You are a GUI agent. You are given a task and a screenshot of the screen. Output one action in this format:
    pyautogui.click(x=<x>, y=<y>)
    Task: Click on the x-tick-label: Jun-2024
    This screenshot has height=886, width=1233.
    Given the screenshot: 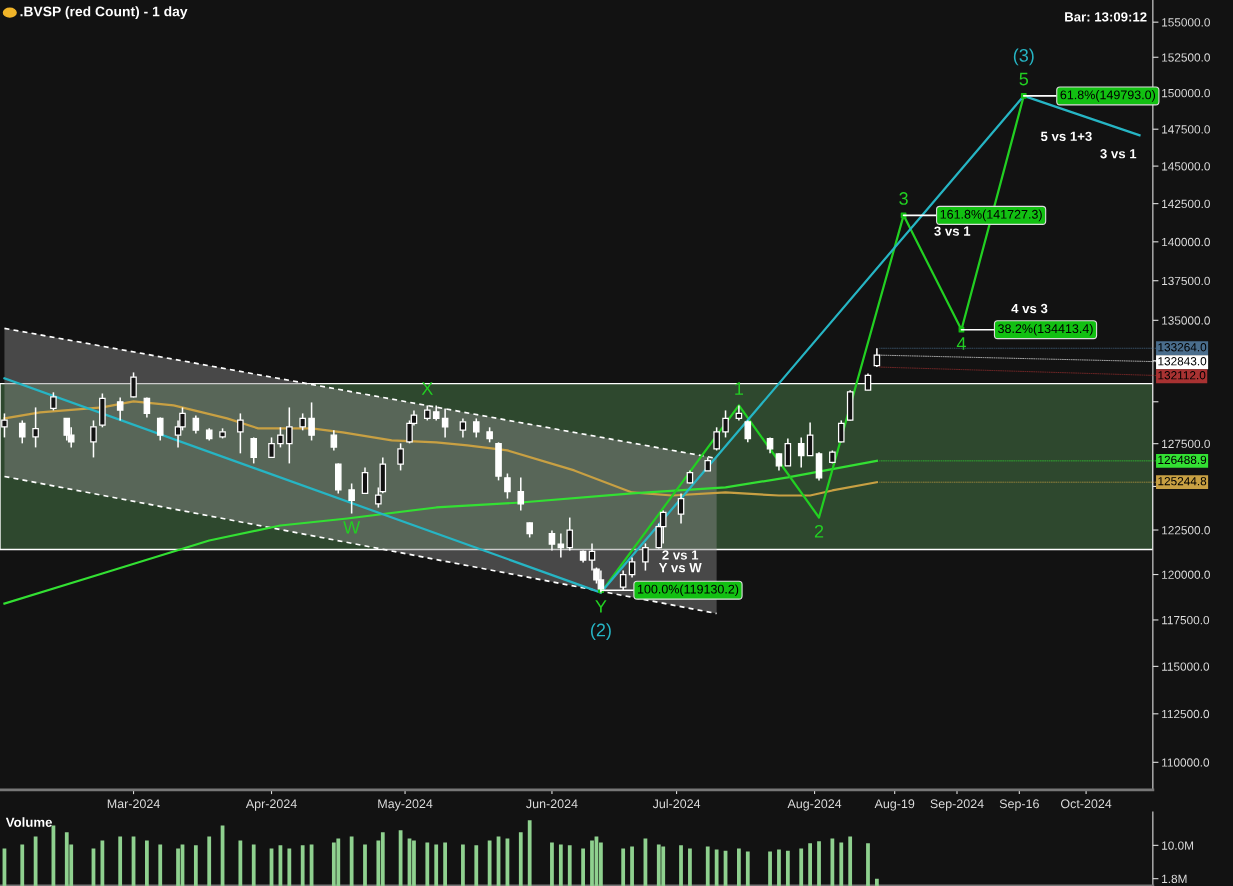 What is the action you would take?
    pyautogui.click(x=552, y=804)
    